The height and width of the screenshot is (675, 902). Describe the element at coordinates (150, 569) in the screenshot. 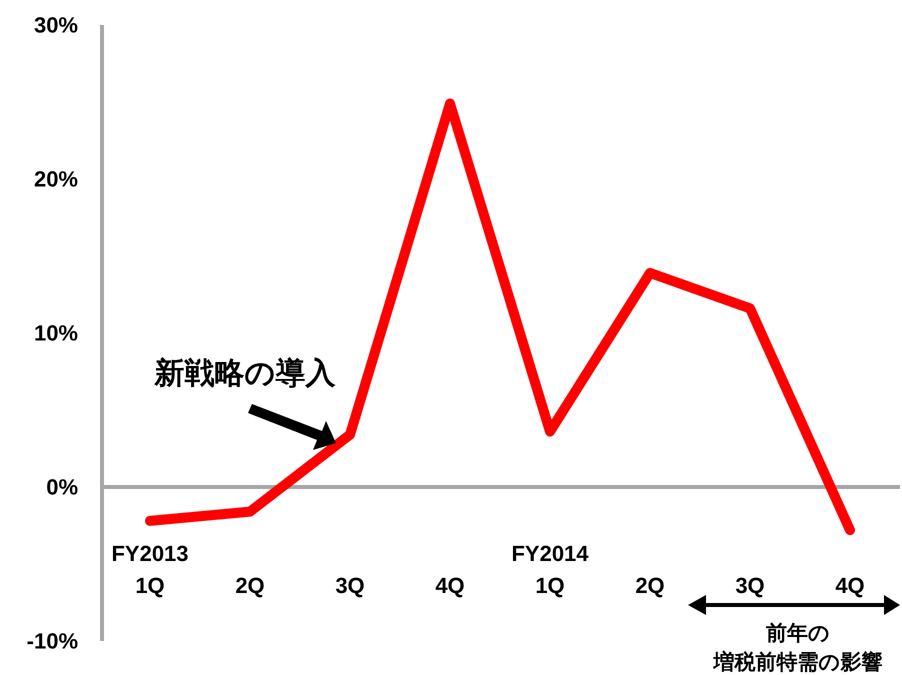

I see `x-tick-label: FY2013 1Q` at that location.